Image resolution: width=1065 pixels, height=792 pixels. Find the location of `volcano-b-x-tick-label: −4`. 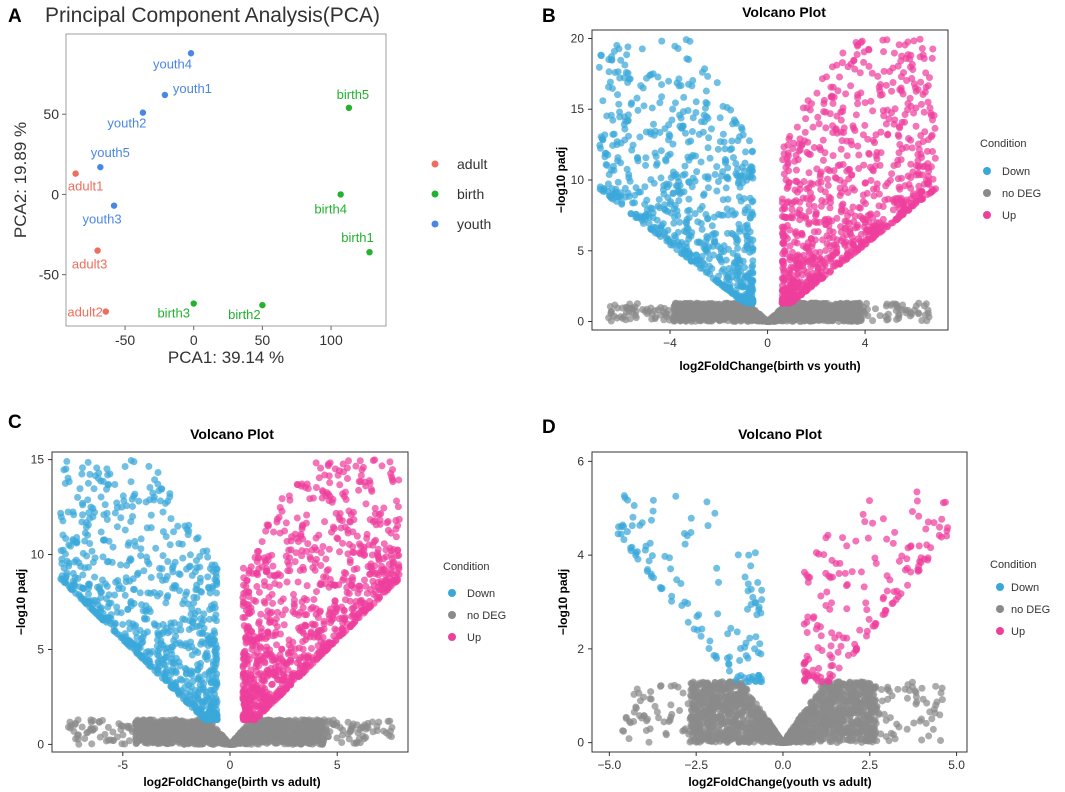

volcano-b-x-tick-label: −4 is located at coordinates (670, 343).